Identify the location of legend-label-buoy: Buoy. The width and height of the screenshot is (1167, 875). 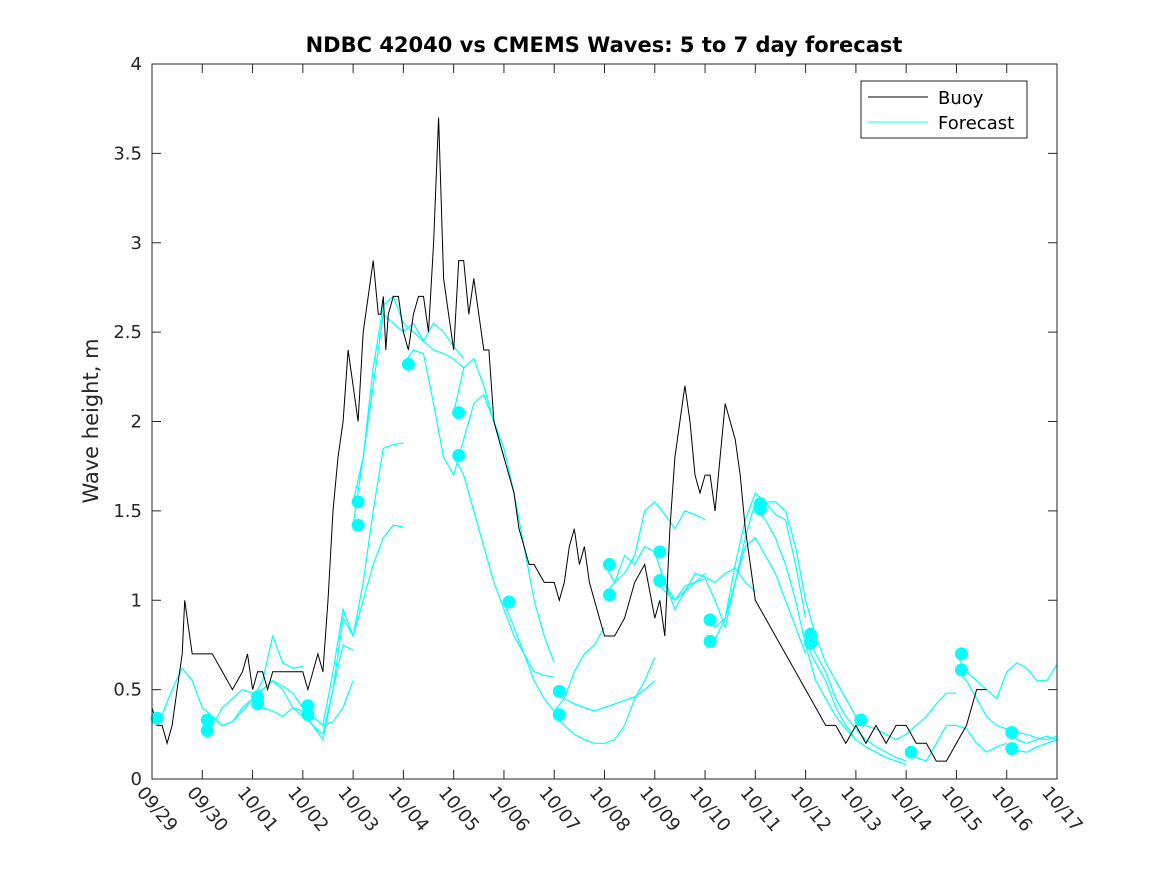
(961, 98).